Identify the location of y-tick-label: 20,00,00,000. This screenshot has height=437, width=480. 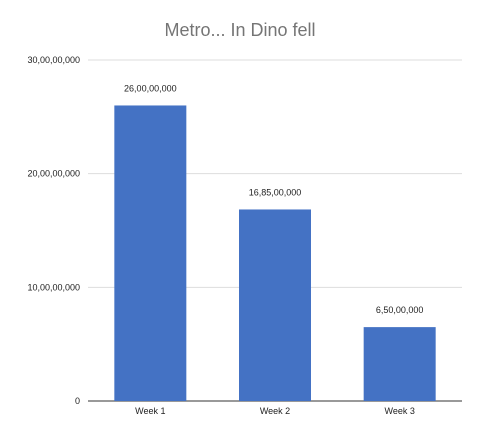
(53, 174).